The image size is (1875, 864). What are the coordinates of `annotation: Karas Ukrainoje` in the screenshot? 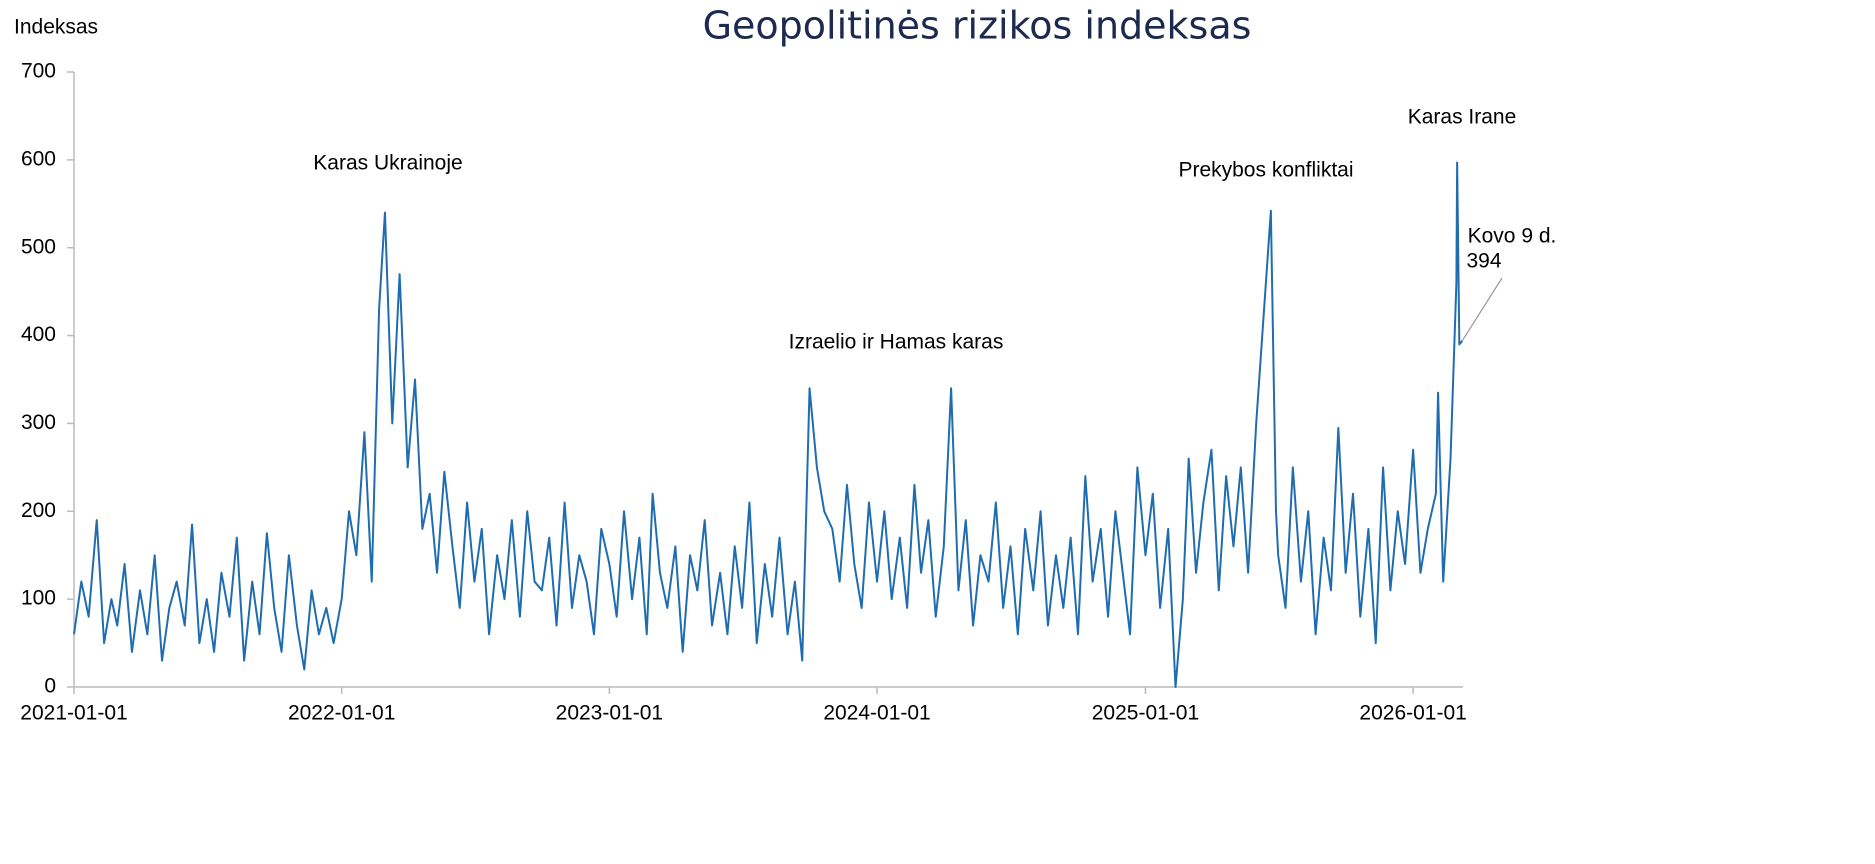 It's located at (387, 163).